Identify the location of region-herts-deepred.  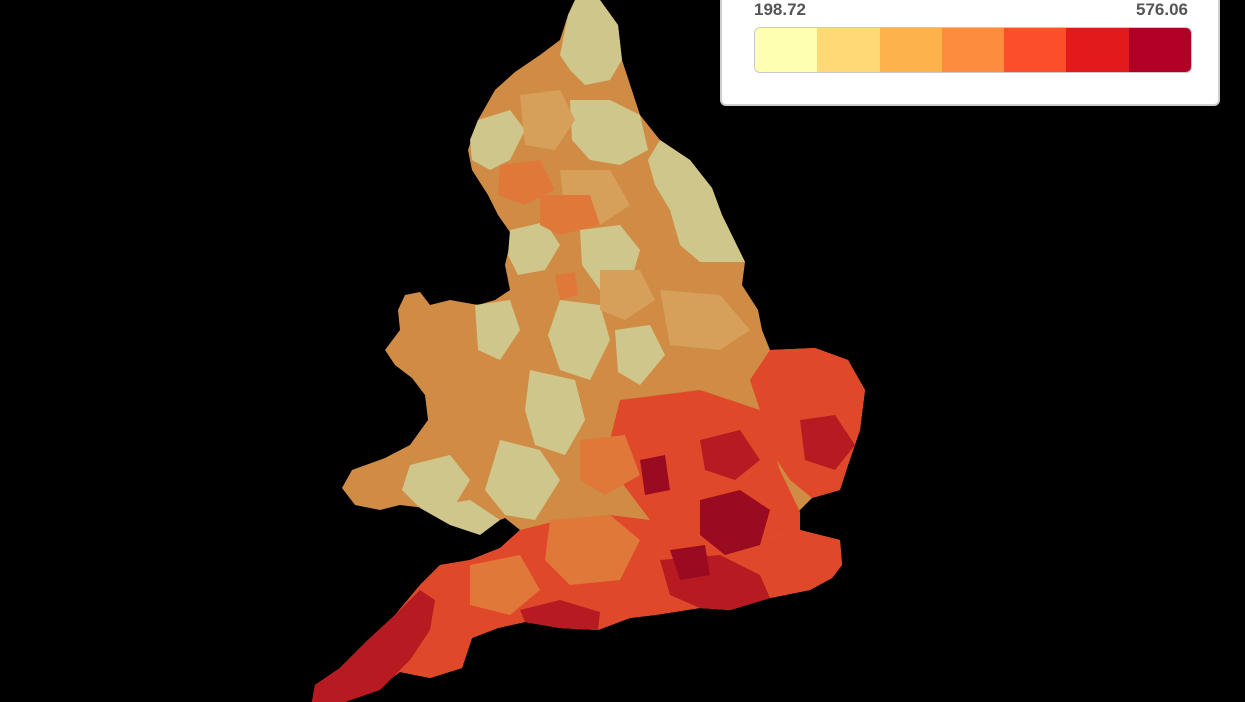
(730, 455).